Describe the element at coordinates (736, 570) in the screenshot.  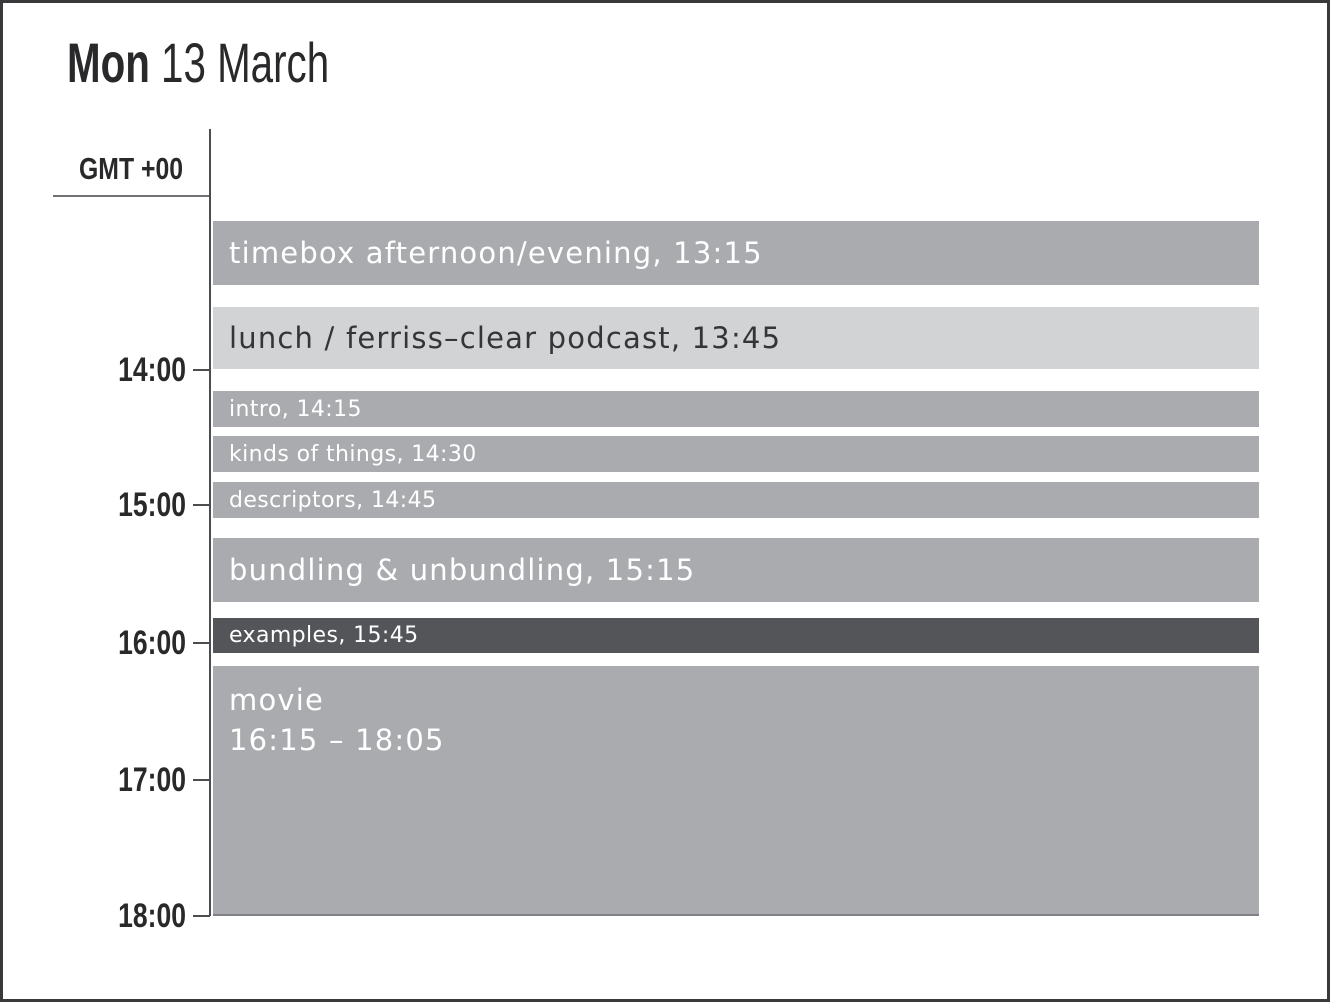
I see `event-block: bundling & unbundling, 15:15` at that location.